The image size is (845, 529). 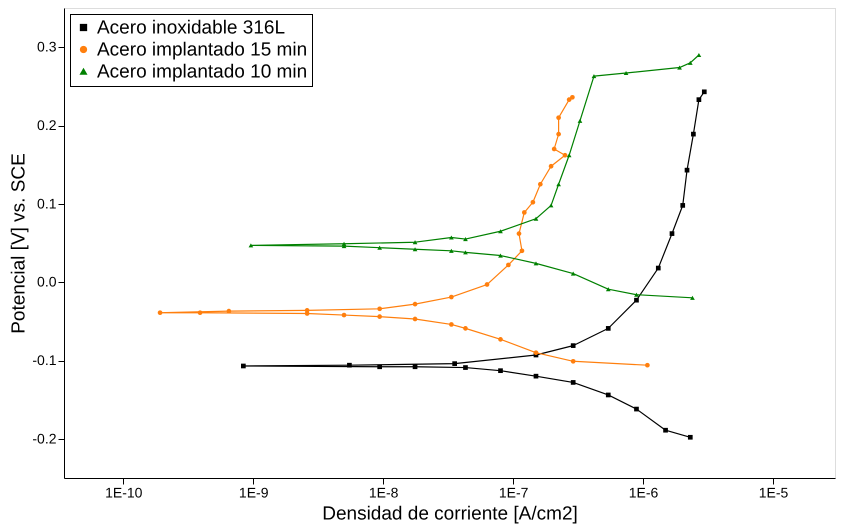 I want to click on x-tick-label: 1E-5, so click(x=773, y=492).